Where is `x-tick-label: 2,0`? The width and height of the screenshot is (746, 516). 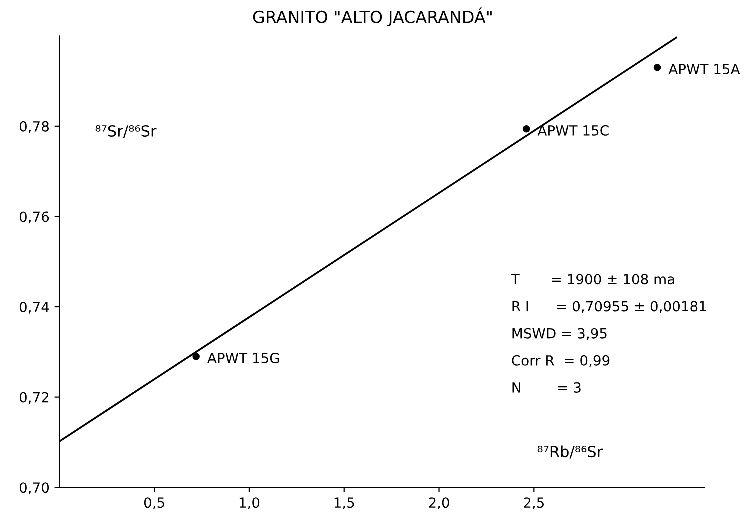
x-tick-label: 2,0 is located at coordinates (439, 504).